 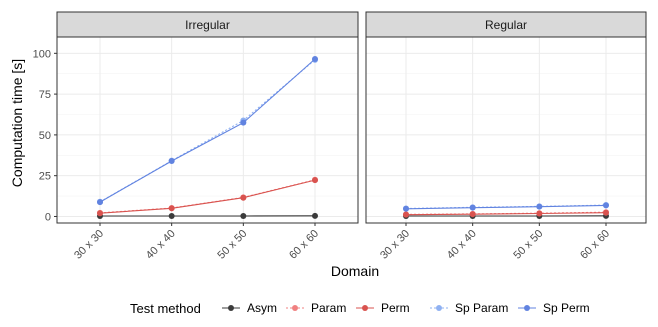 I want to click on legend: Test method Asym Param Perm Sp Param Sp Perm, so click(x=360, y=308).